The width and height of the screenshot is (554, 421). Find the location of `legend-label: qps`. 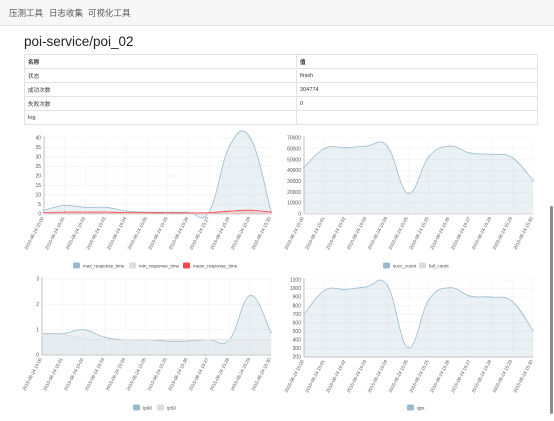

legend-label: qps is located at coordinates (421, 408).